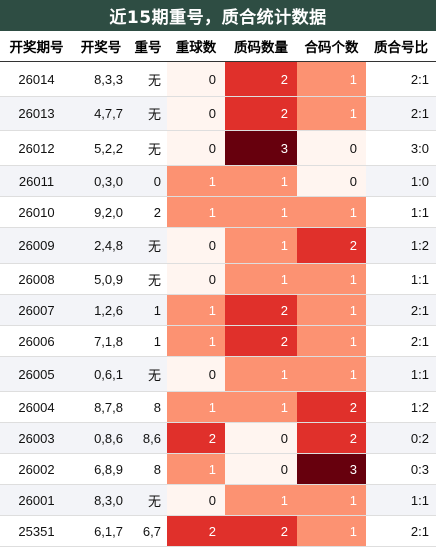 Image resolution: width=436 pixels, height=547 pixels. I want to click on cell-repeat: 0, so click(148, 181).